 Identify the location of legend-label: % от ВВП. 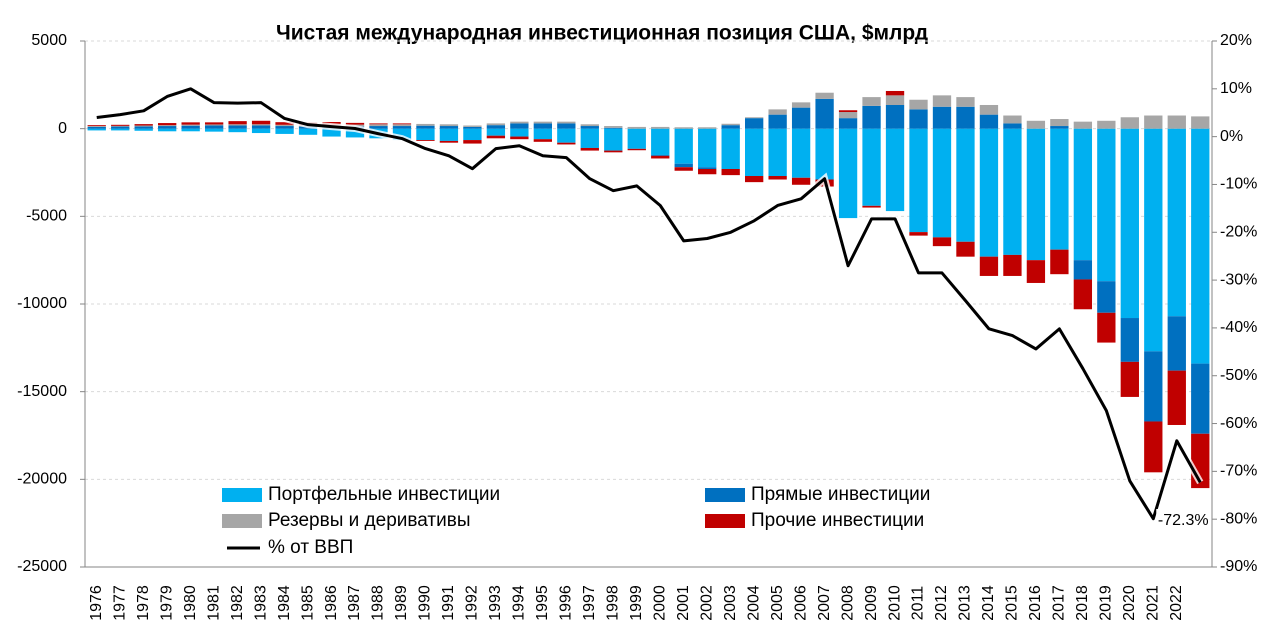
(310, 547).